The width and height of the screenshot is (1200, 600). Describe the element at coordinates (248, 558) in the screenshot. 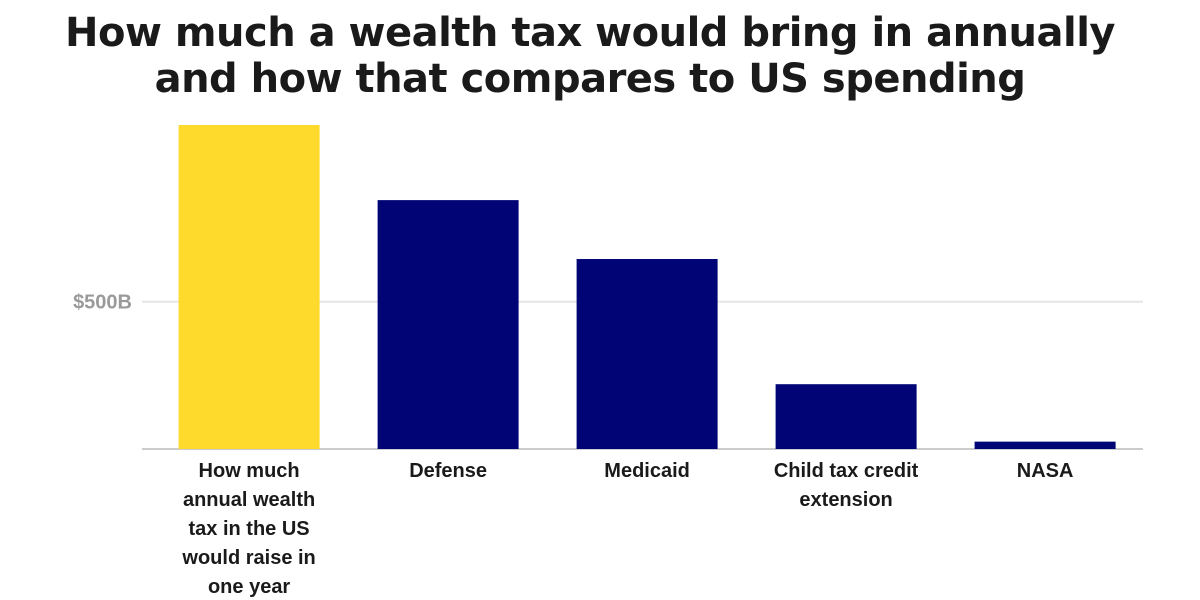

I see `category-label-0-line-3: would raise in` at that location.